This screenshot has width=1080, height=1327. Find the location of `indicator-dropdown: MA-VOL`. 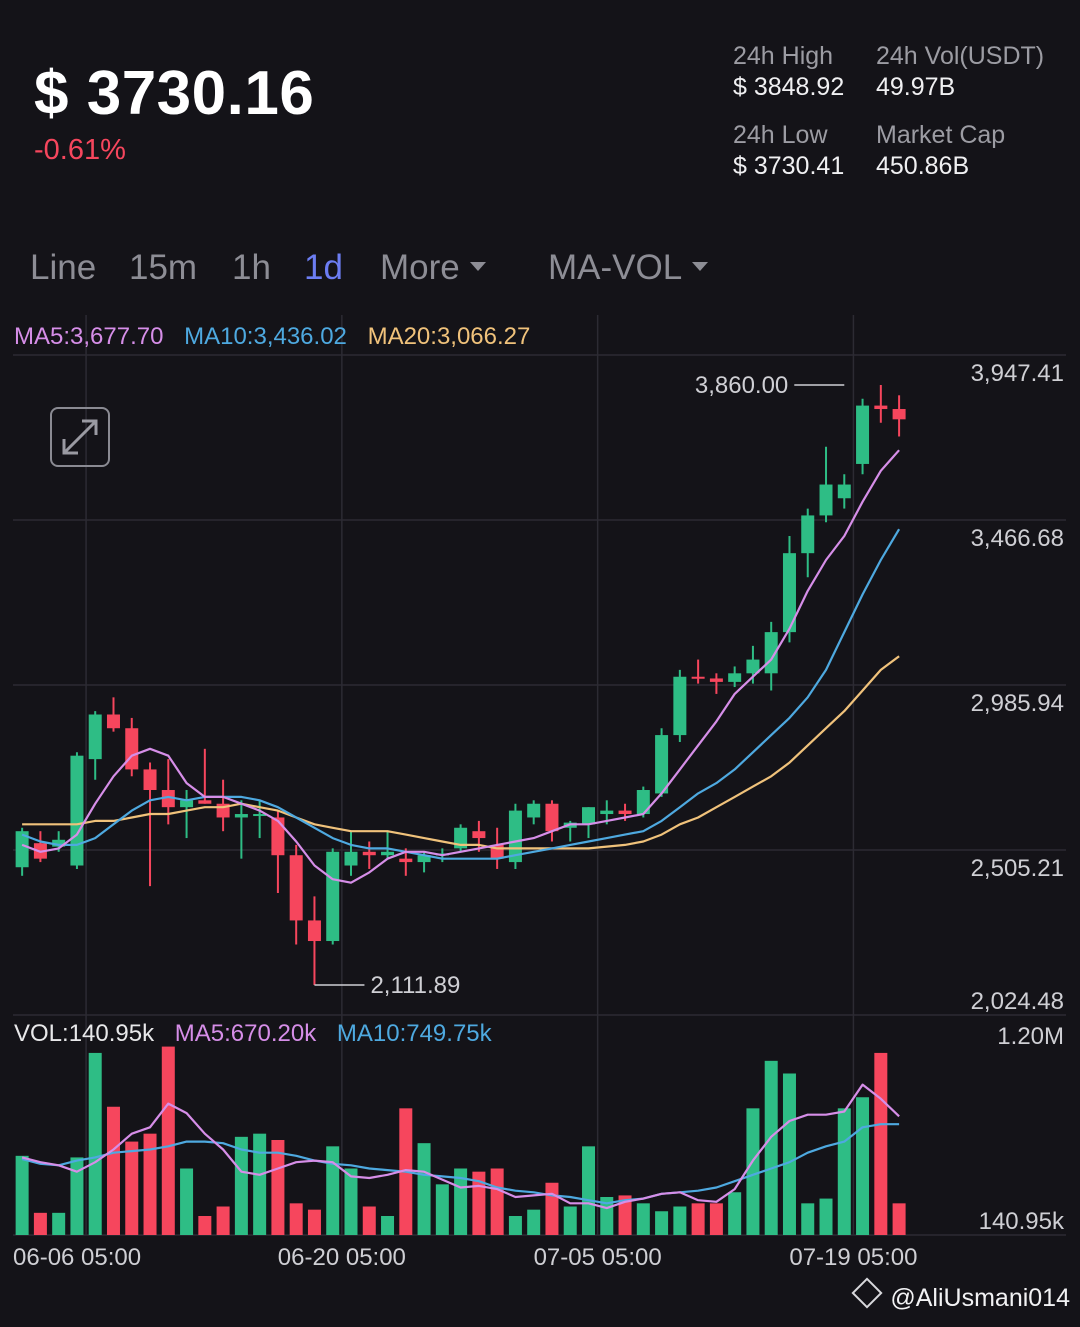

indicator-dropdown: MA-VOL is located at coordinates (628, 268).